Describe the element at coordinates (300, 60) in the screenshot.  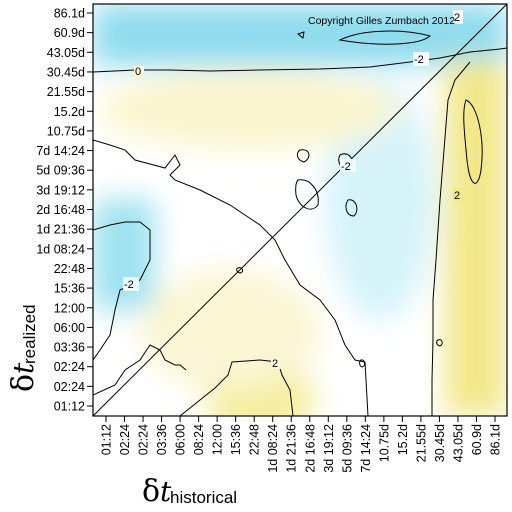
I see `contour-top-line` at that location.